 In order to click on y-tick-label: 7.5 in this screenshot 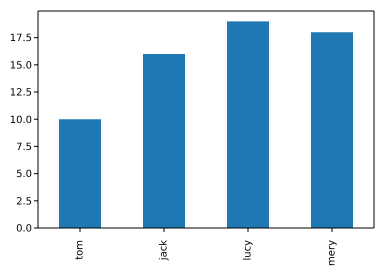, I will do `click(24, 147)`.